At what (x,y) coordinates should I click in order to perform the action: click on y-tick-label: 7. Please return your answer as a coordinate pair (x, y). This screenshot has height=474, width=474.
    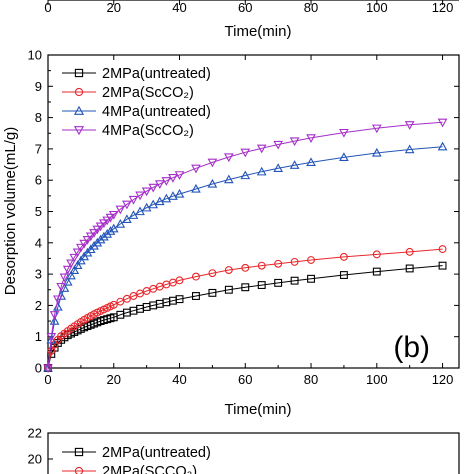
    Looking at the image, I should click on (38, 148).